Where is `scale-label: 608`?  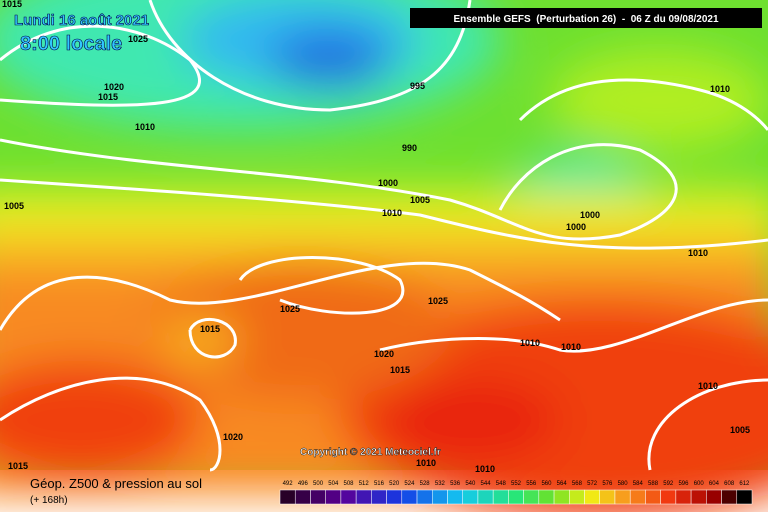
scale-label: 608 is located at coordinates (729, 484).